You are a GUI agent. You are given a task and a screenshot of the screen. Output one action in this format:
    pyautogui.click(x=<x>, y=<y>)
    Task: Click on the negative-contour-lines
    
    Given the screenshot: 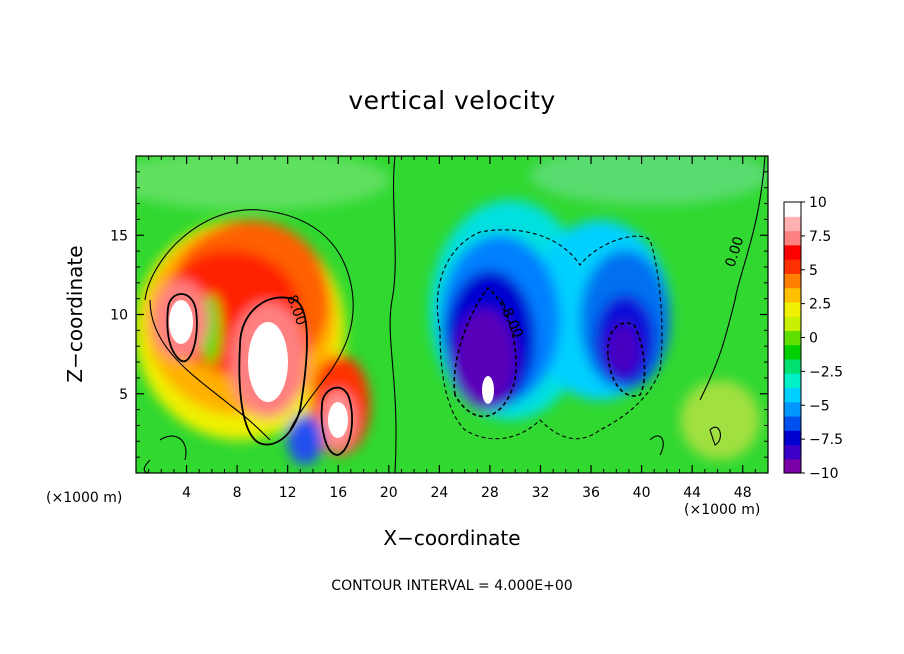 What is the action you would take?
    pyautogui.click(x=549, y=334)
    